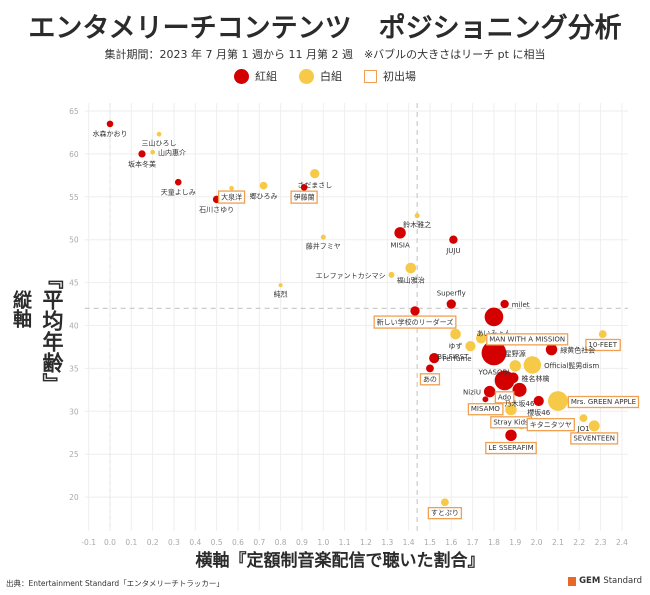 The image size is (650, 595). Describe the element at coordinates (583, 429) in the screenshot. I see `point-label: JO1` at that location.